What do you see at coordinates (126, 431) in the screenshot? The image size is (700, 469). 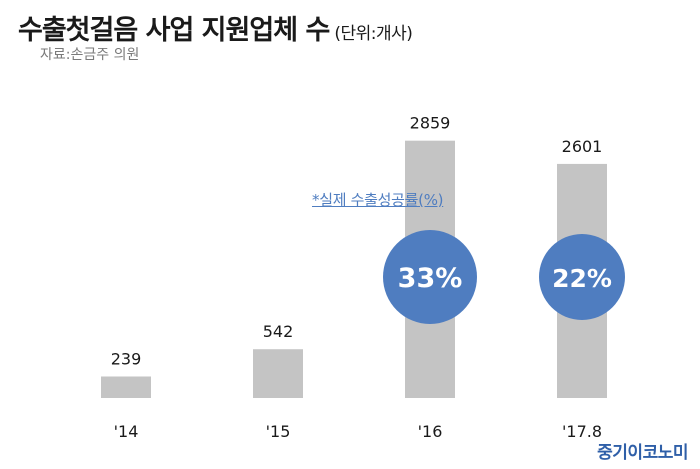 I see `x-tick-label-0: '14` at bounding box center [126, 431].